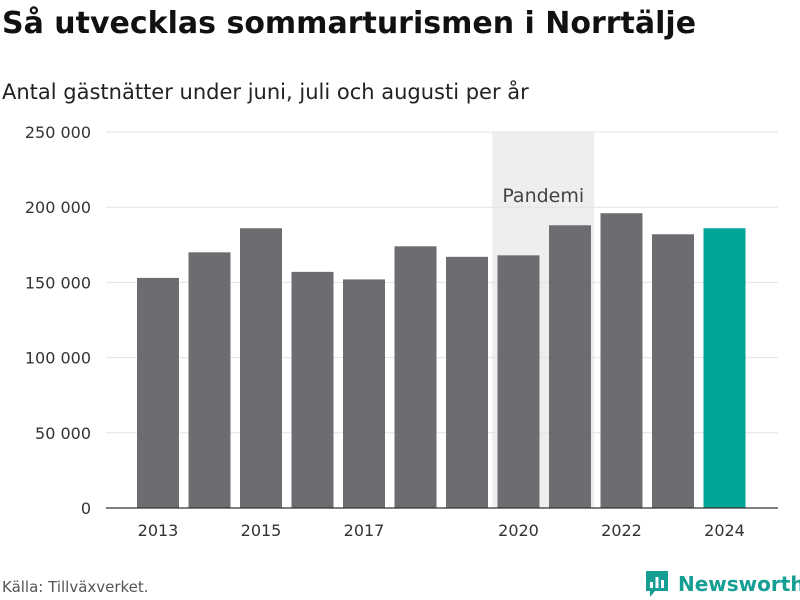 This screenshot has width=800, height=600. Describe the element at coordinates (209, 380) in the screenshot. I see `bar-2014` at that location.